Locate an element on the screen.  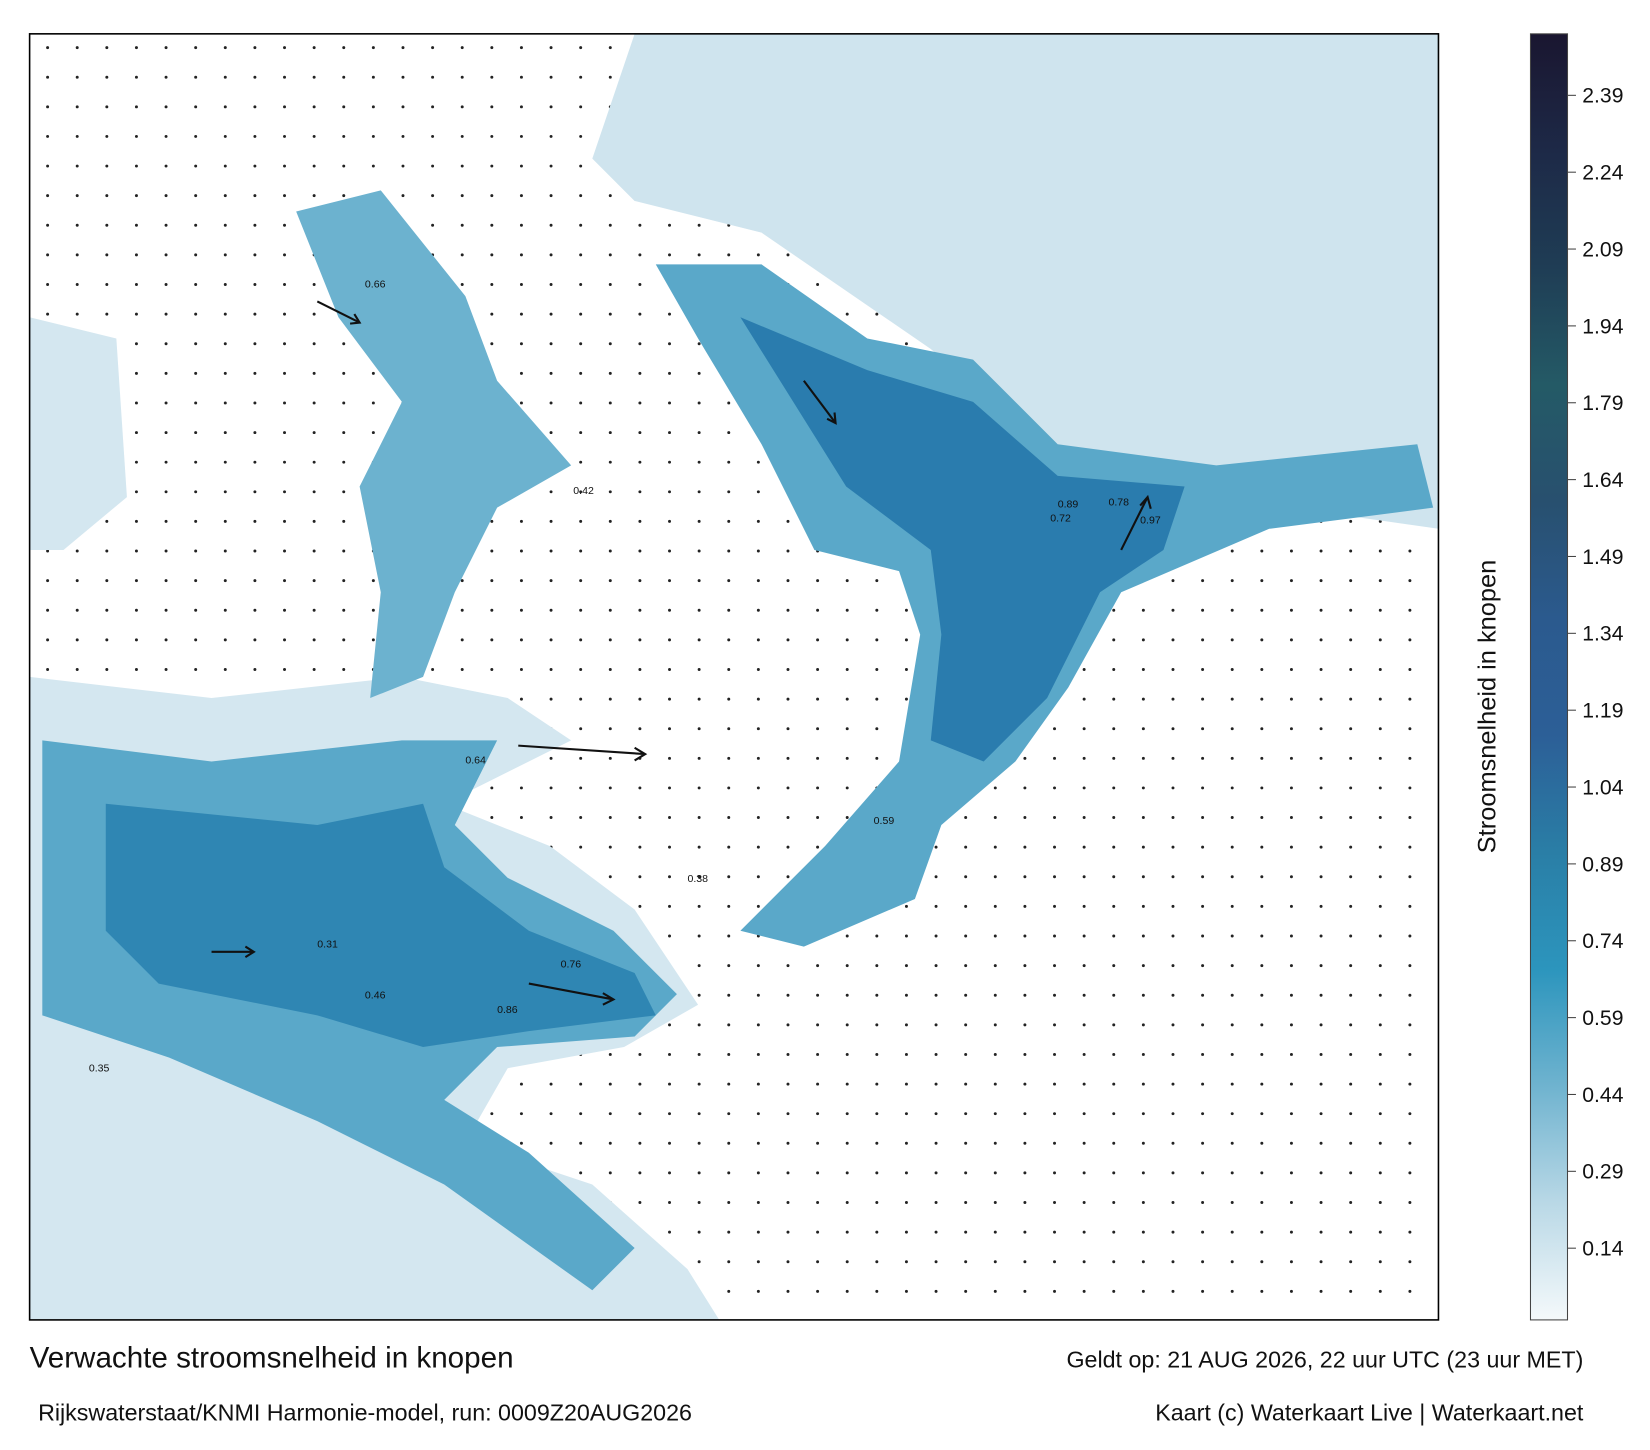
colorbar-tick-label: 1.79 is located at coordinates (1602, 403).